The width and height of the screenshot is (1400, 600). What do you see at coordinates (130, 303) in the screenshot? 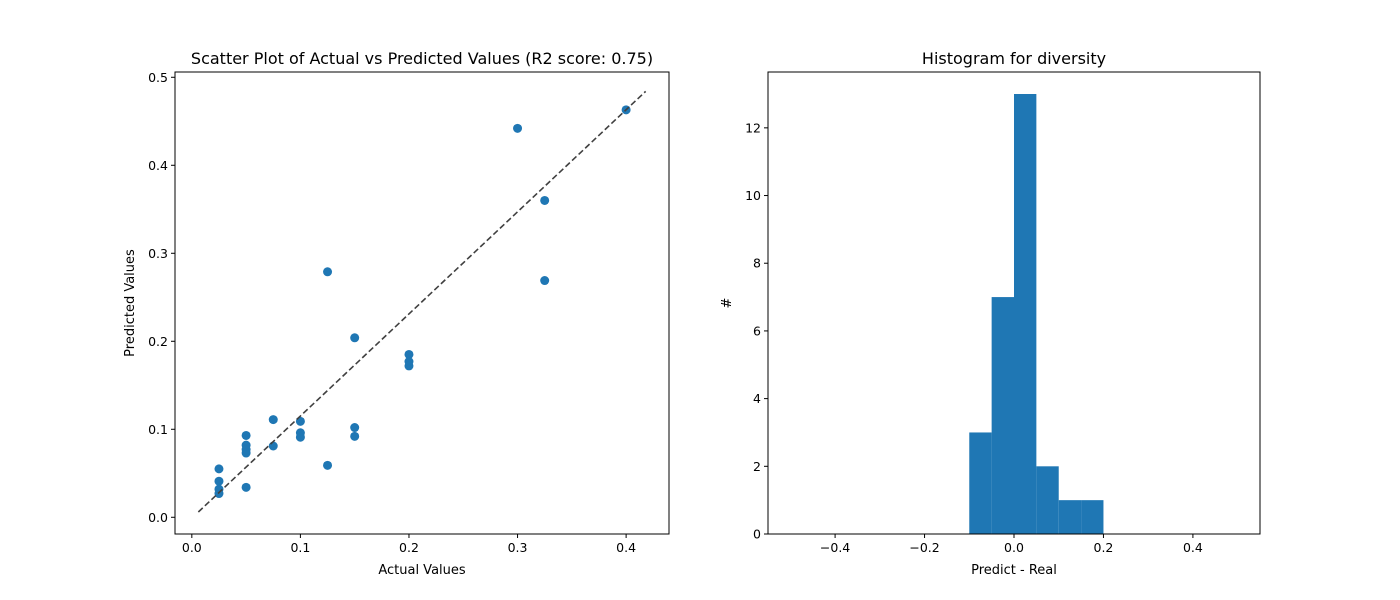
I see `scatter-y-axis-label: Predicted Values` at bounding box center [130, 303].